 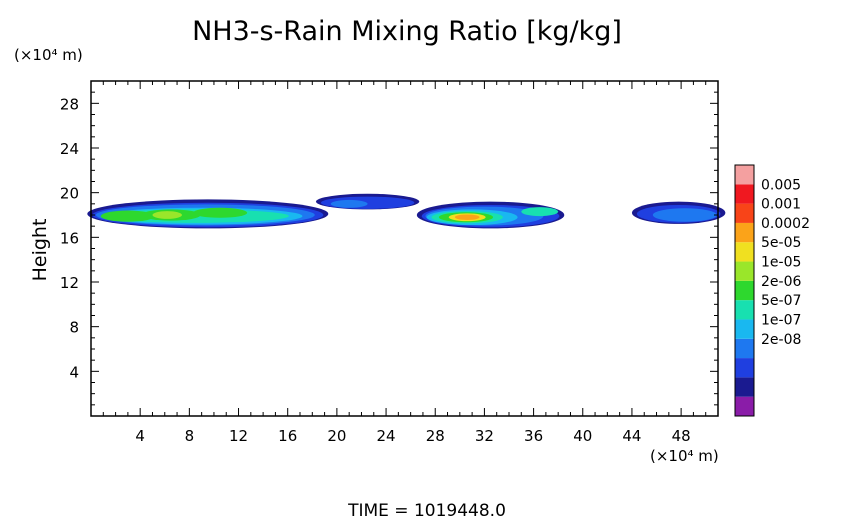 I want to click on colorbar-frame, so click(x=744, y=290).